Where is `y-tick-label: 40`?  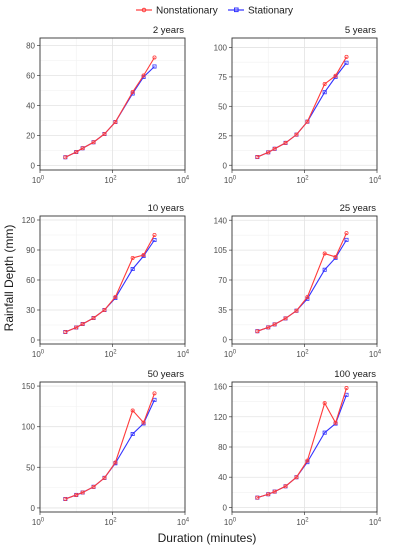 y-tick-label: 40 is located at coordinates (30, 106).